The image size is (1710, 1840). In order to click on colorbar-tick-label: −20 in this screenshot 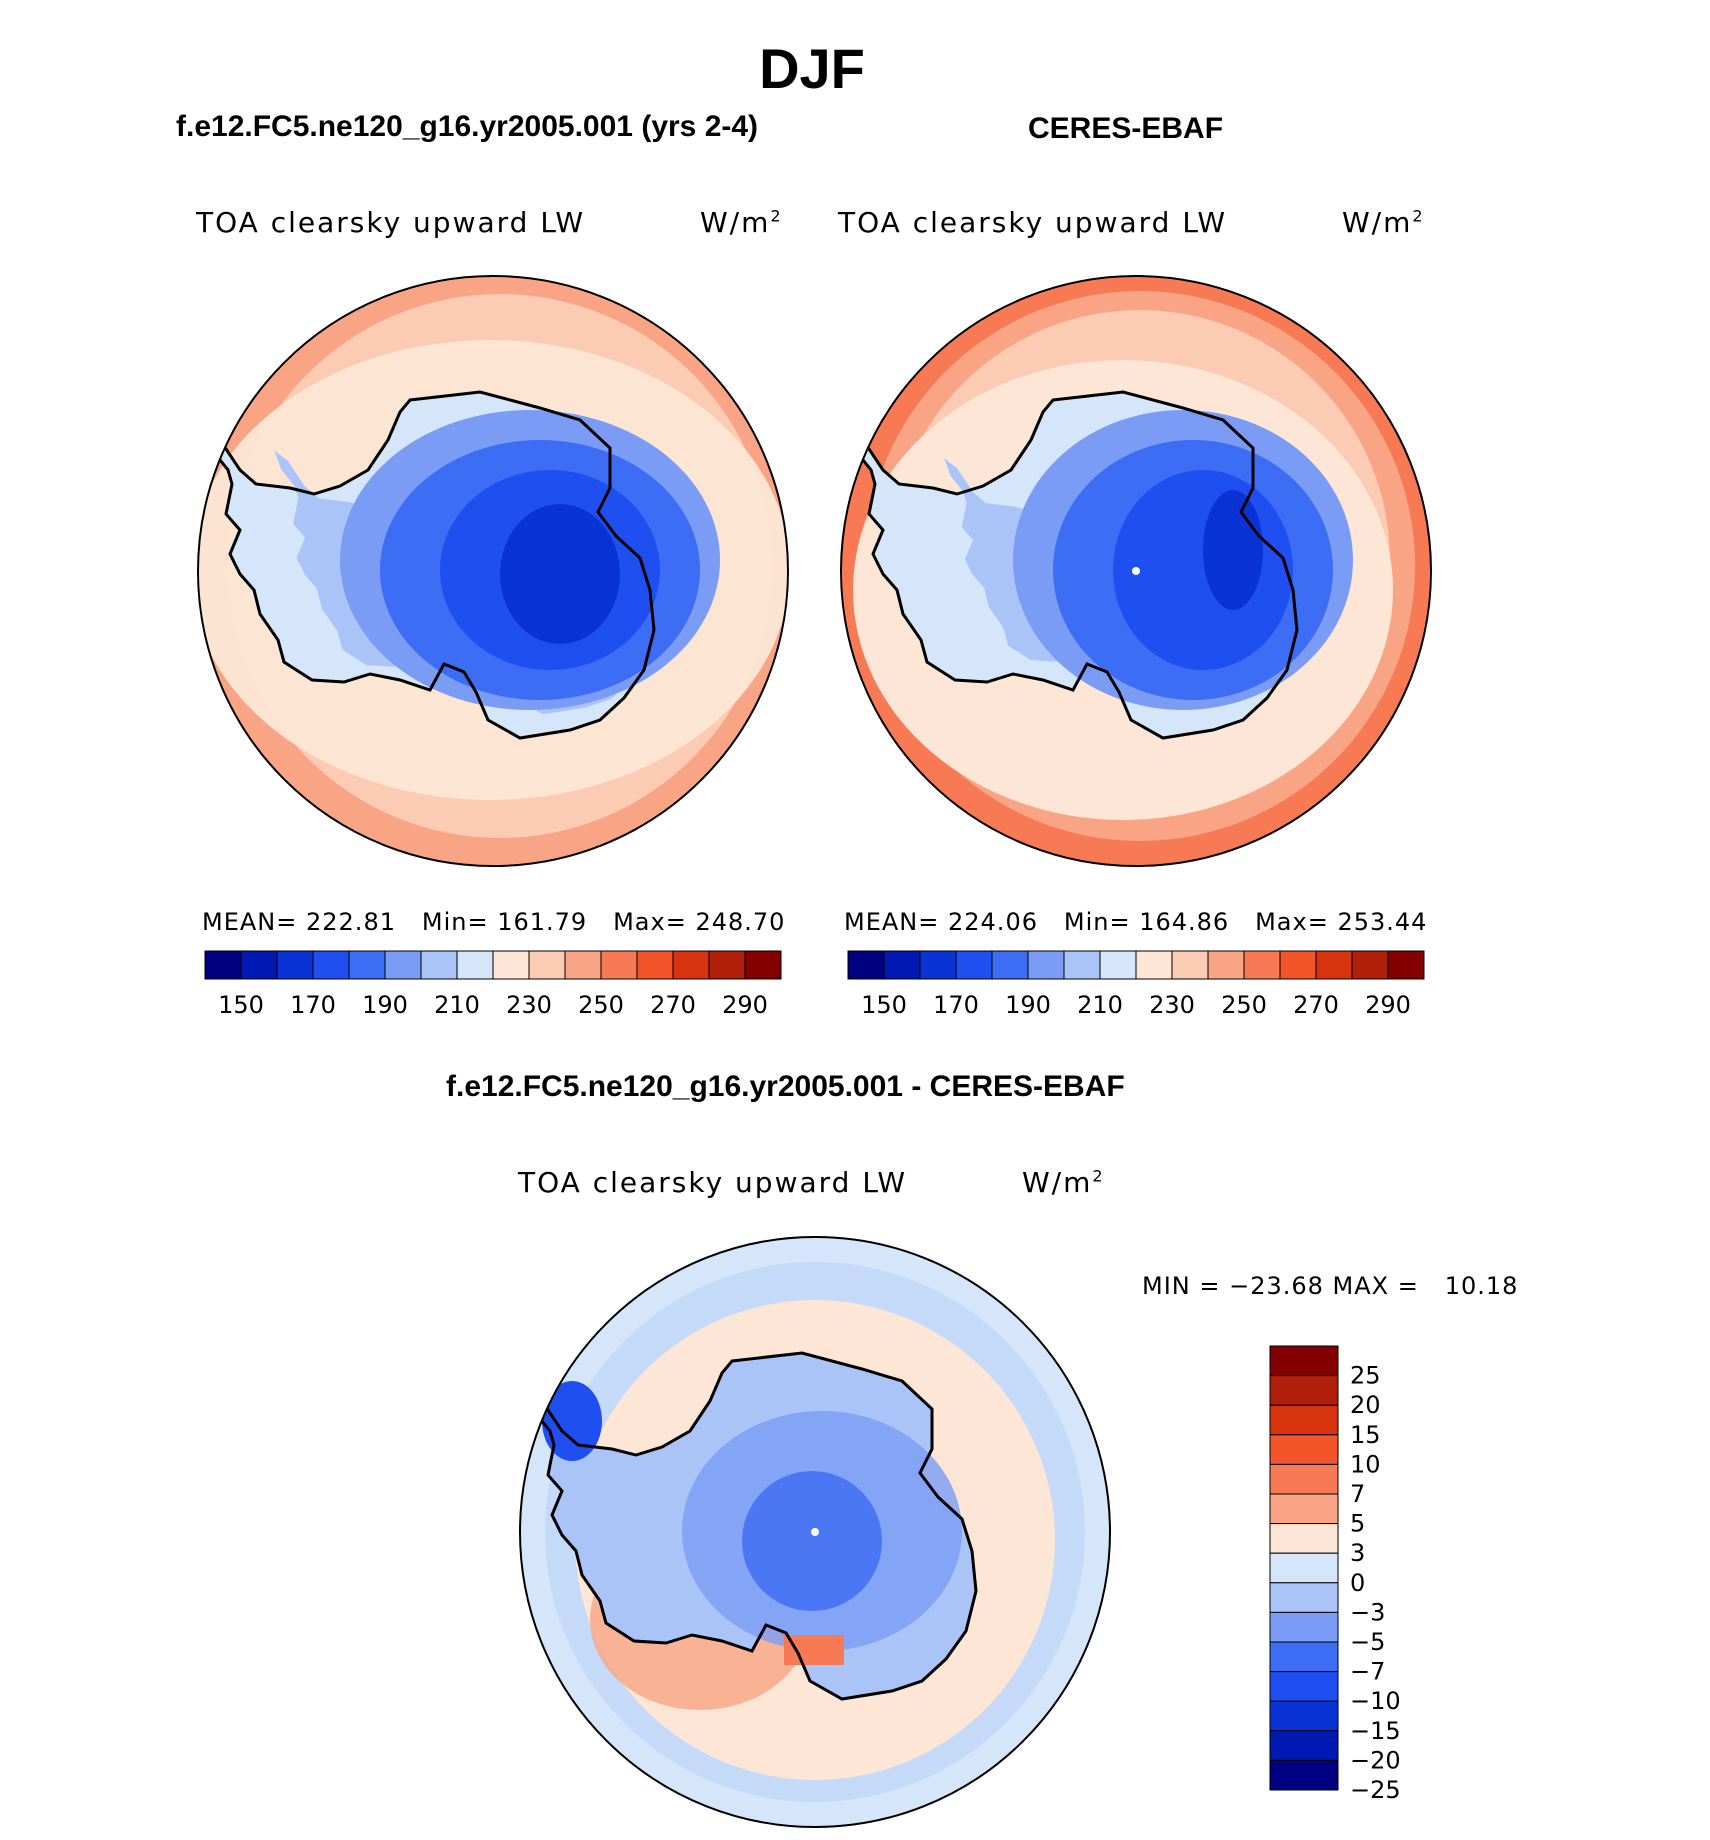, I will do `click(1375, 1760)`.